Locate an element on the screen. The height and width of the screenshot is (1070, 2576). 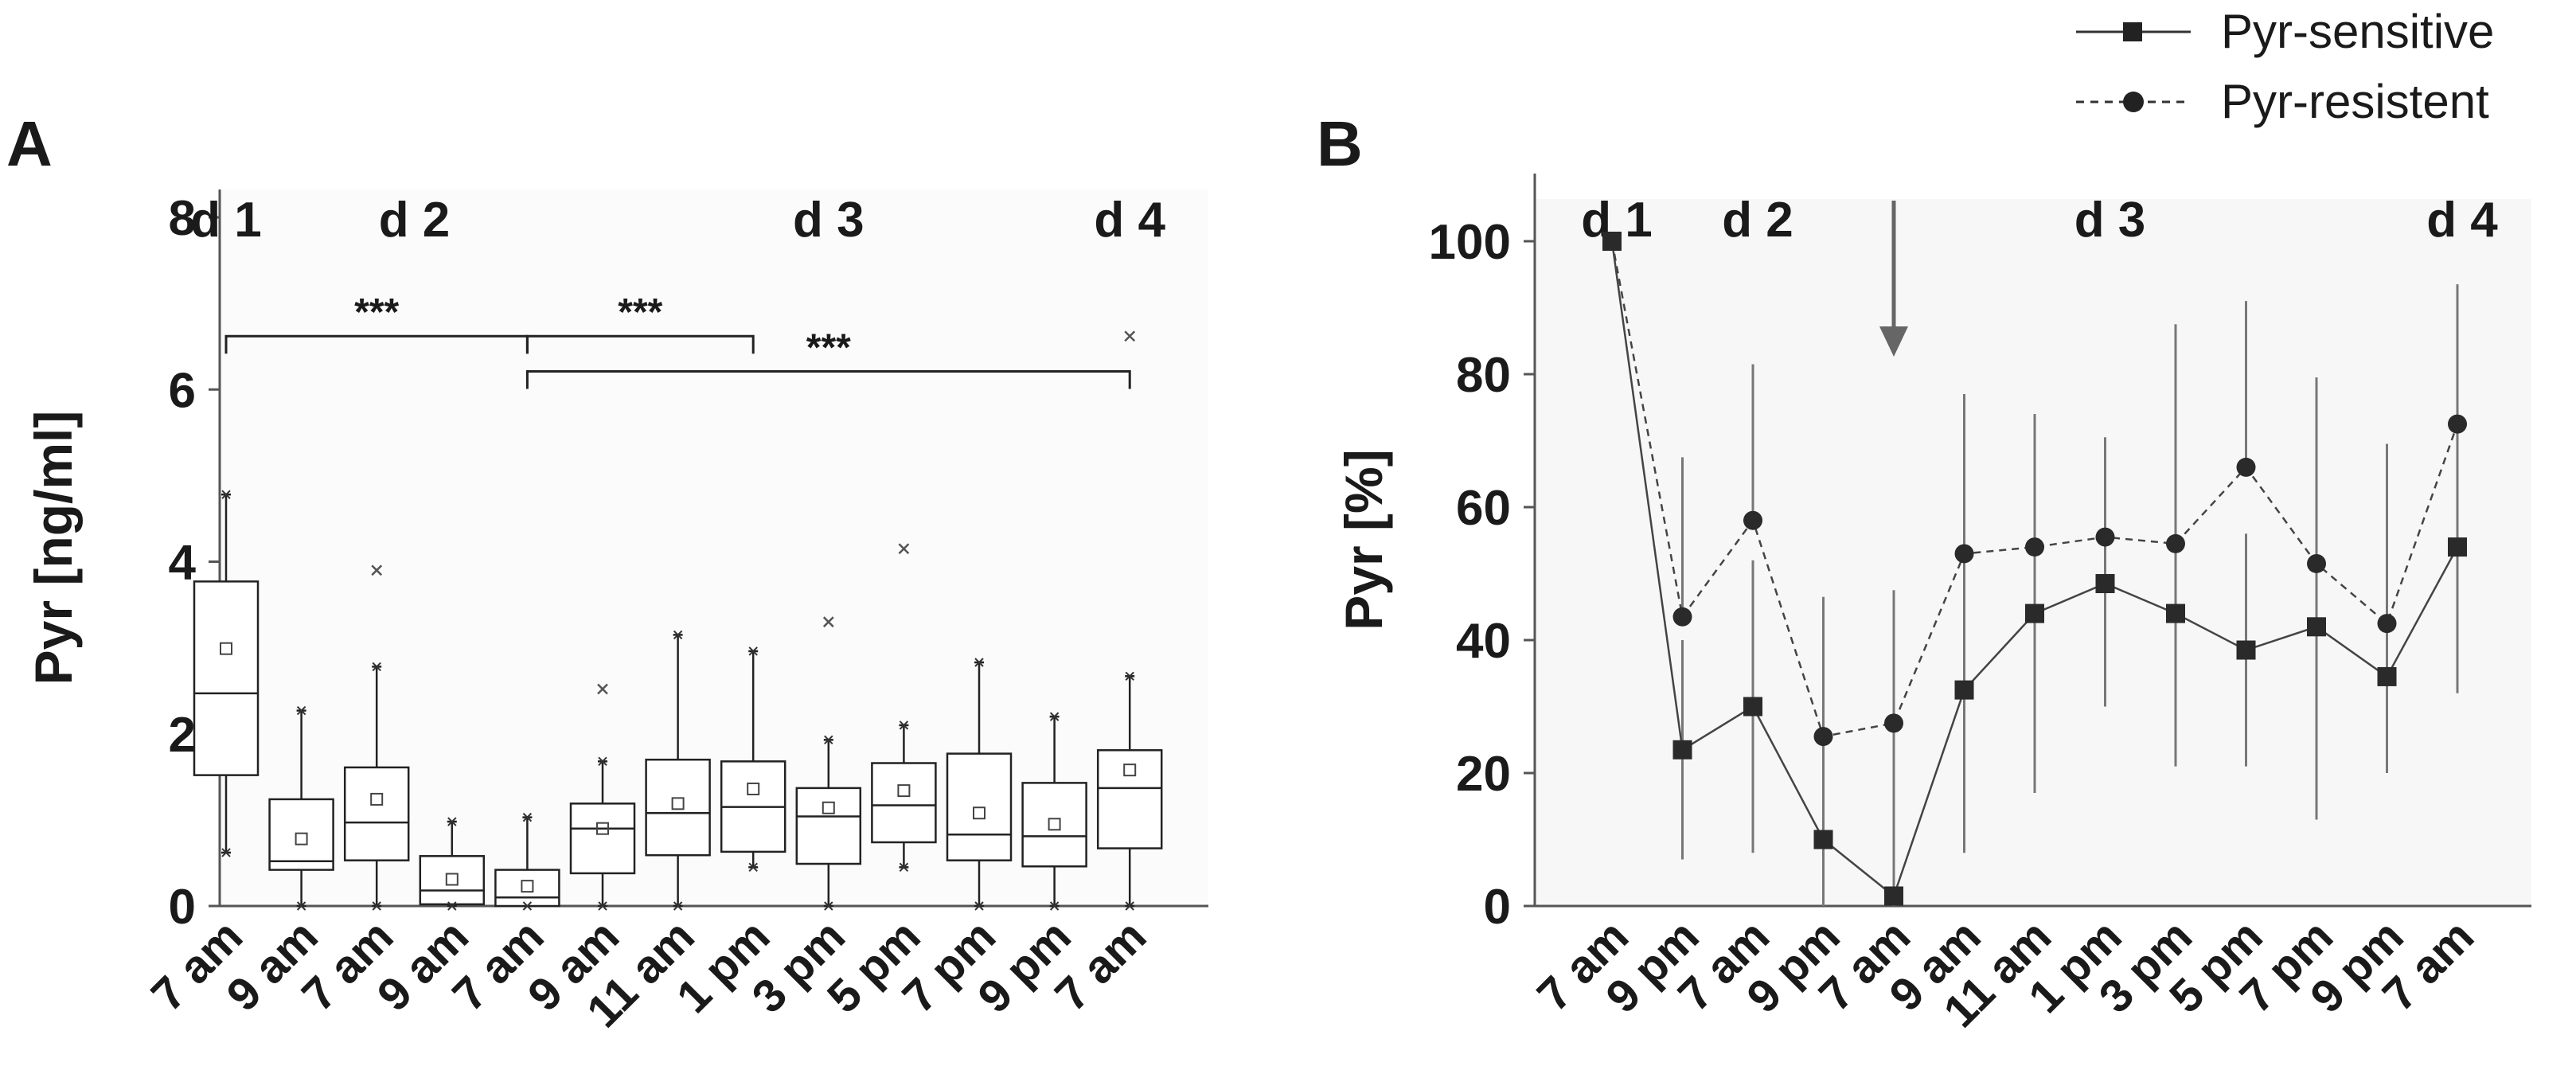
legend-marker-resistent is located at coordinates (2133, 102).